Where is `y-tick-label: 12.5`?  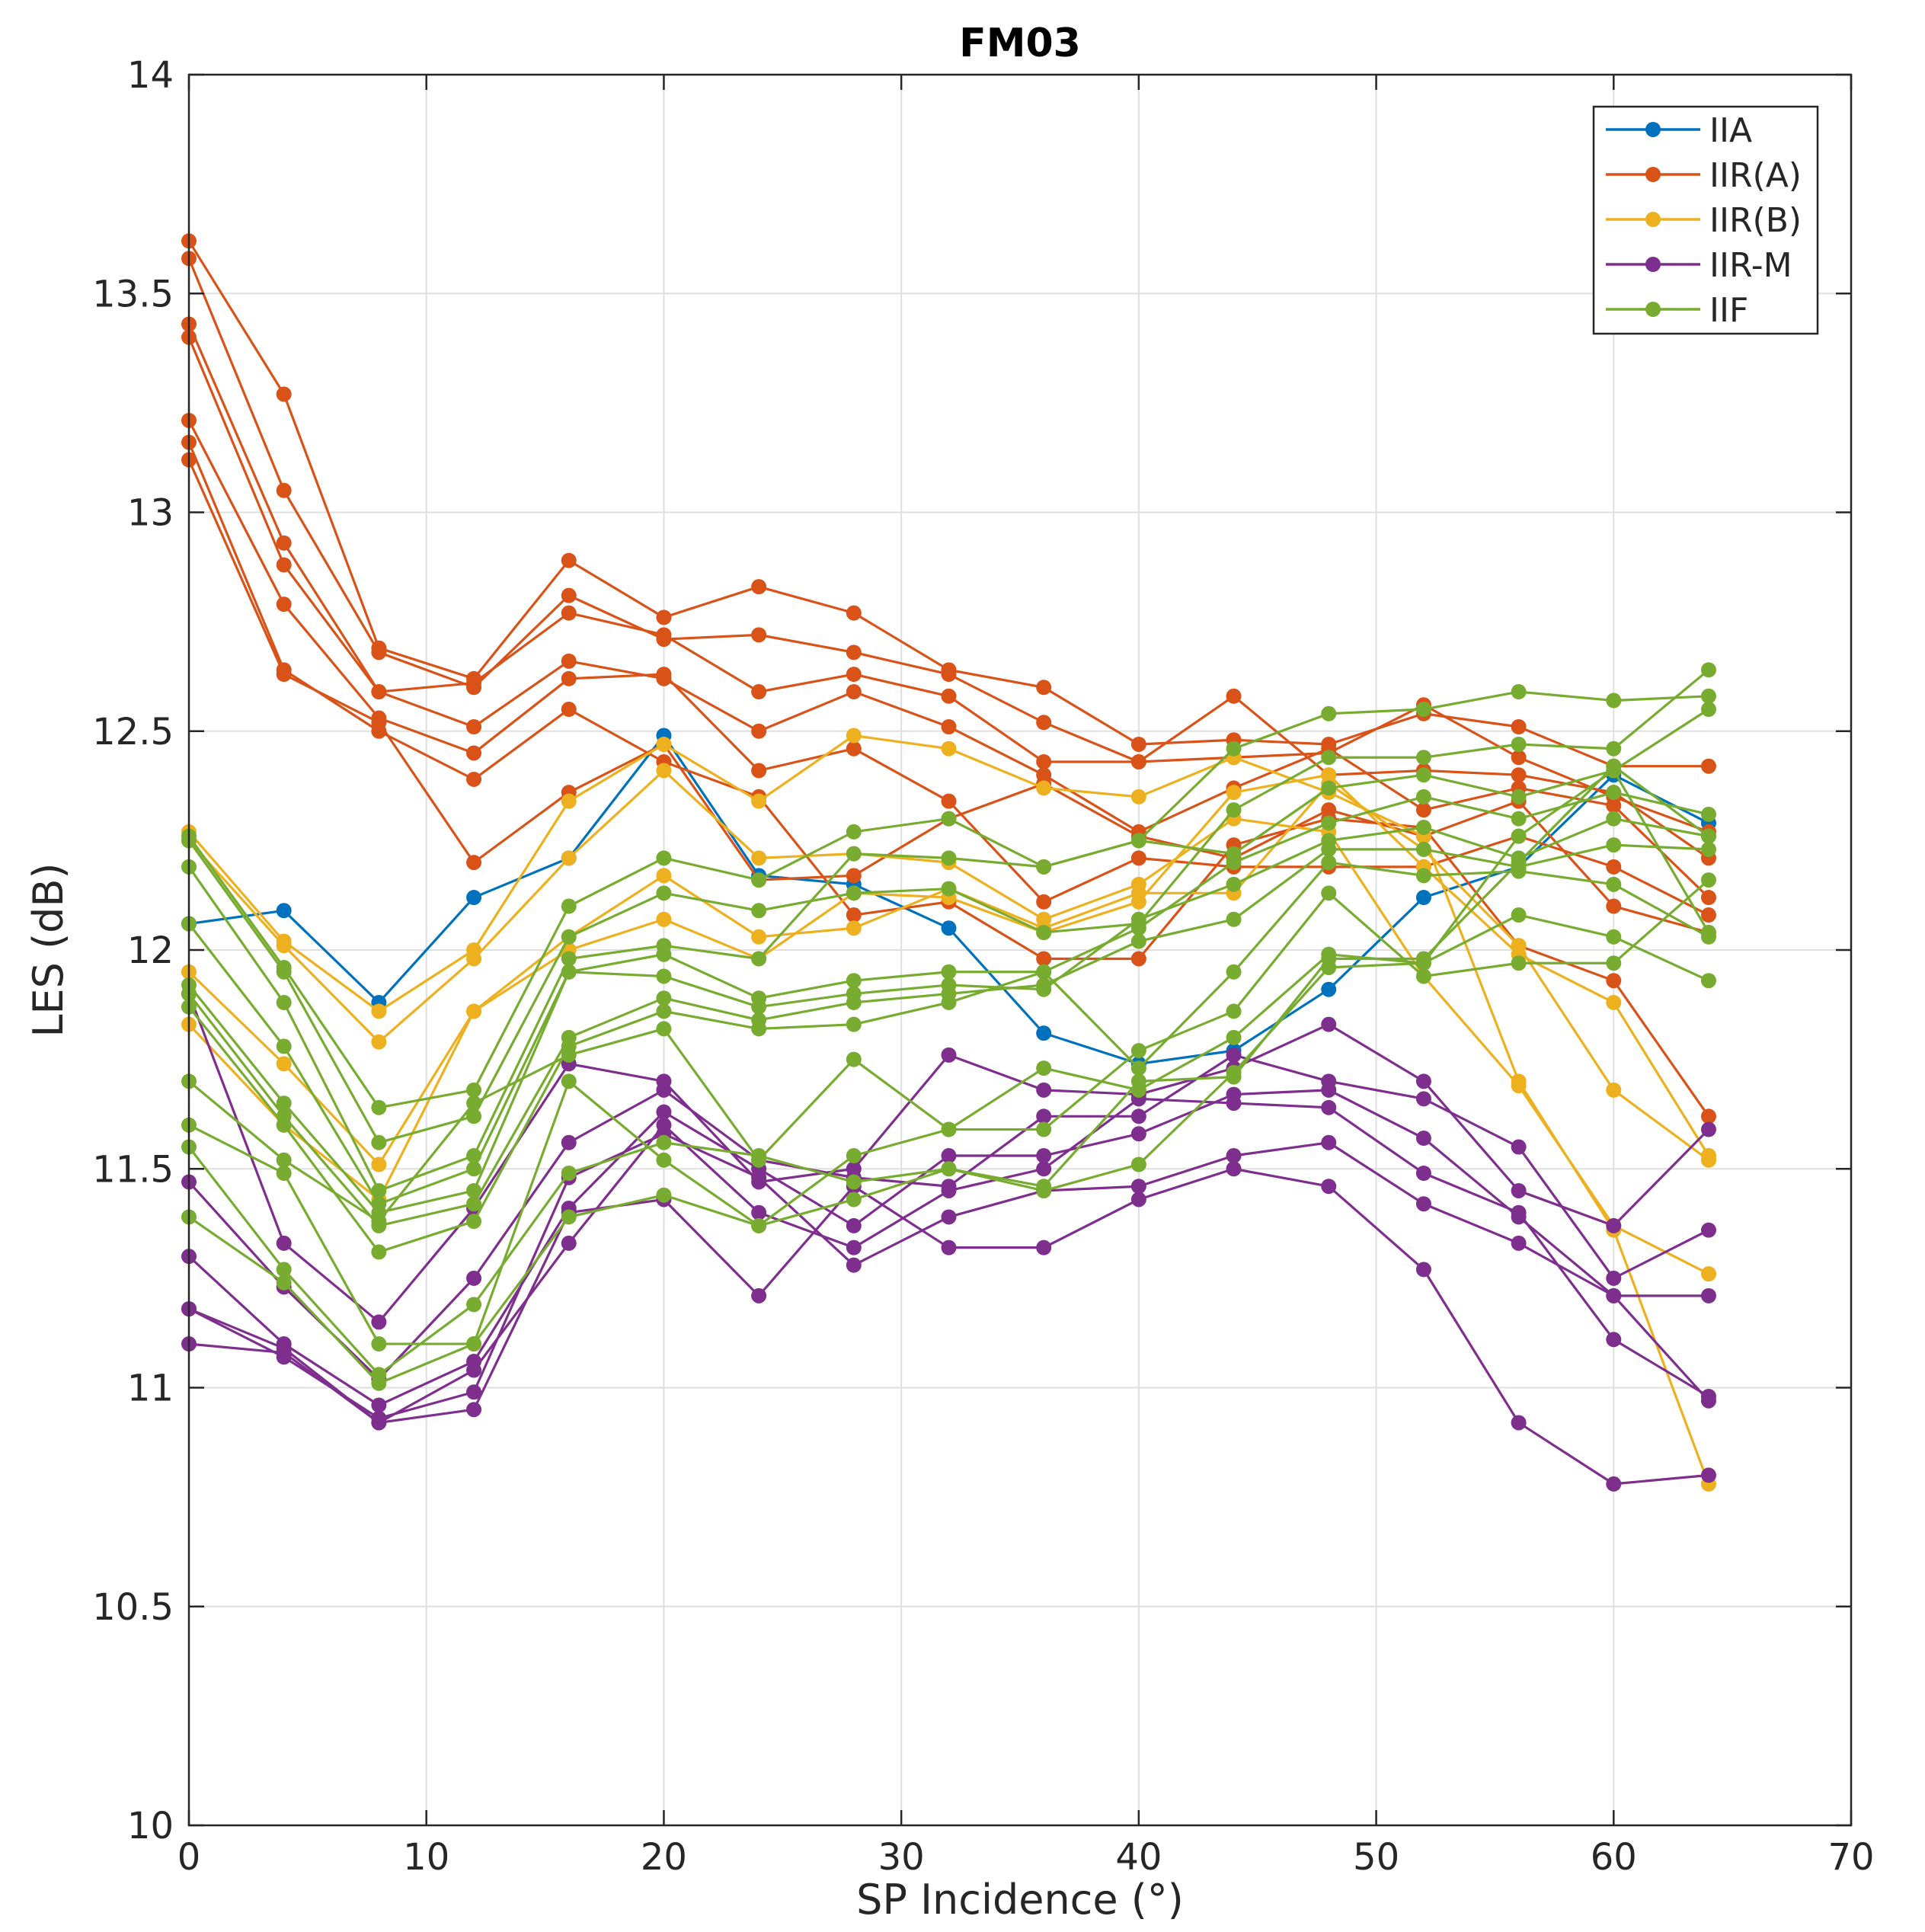 y-tick-label: 12.5 is located at coordinates (133, 732).